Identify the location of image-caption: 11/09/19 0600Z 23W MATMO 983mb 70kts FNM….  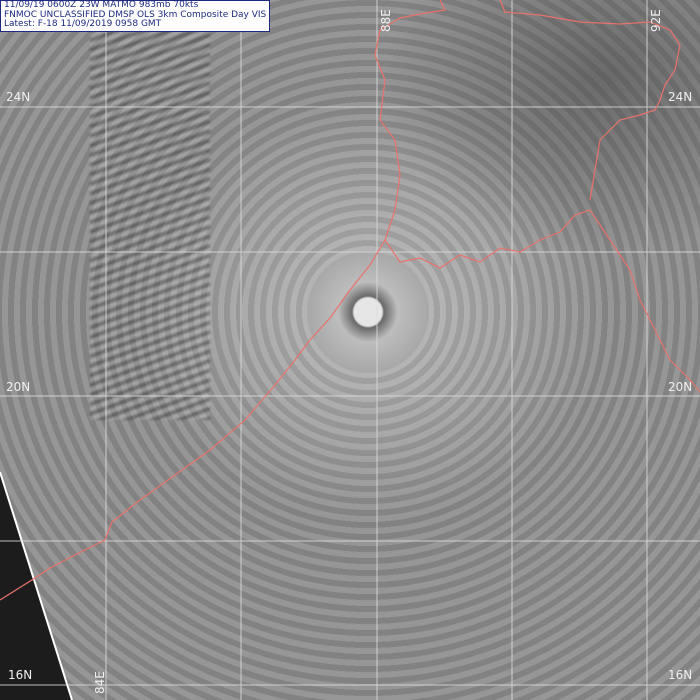
(135, 16).